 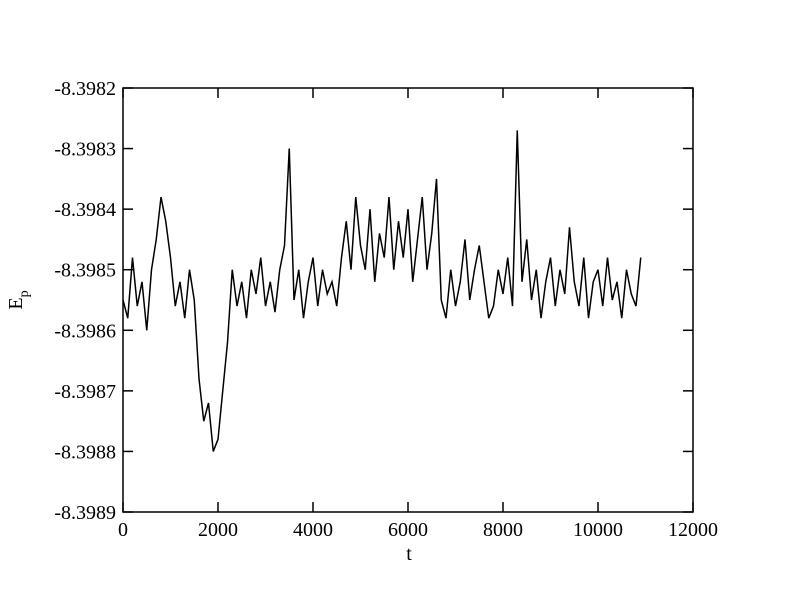 What do you see at coordinates (409, 554) in the screenshot?
I see `x-axis-label: t` at bounding box center [409, 554].